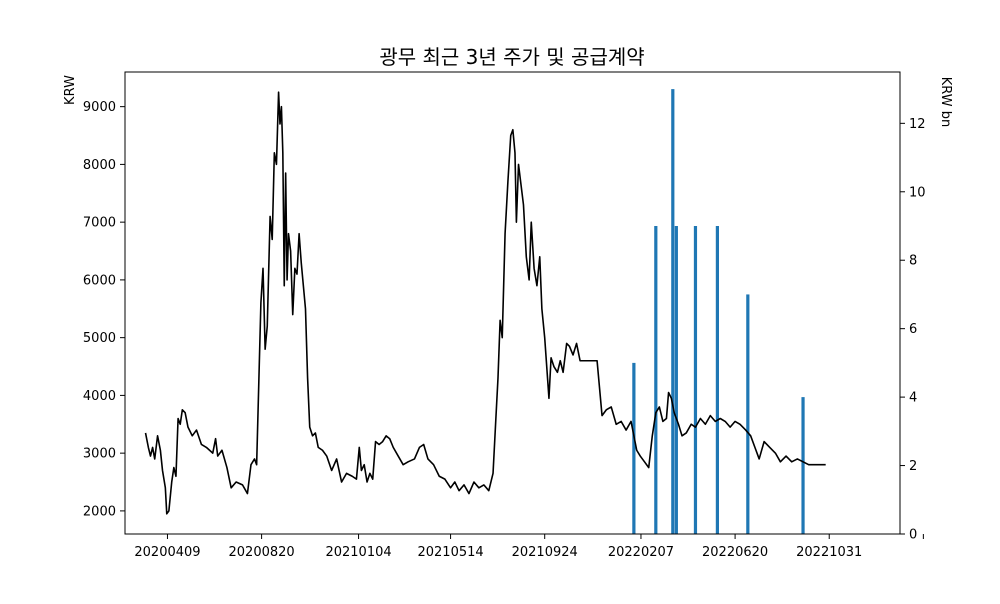  What do you see at coordinates (913, 398) in the screenshot?
I see `y-right-tick-label-2: 4` at bounding box center [913, 398].